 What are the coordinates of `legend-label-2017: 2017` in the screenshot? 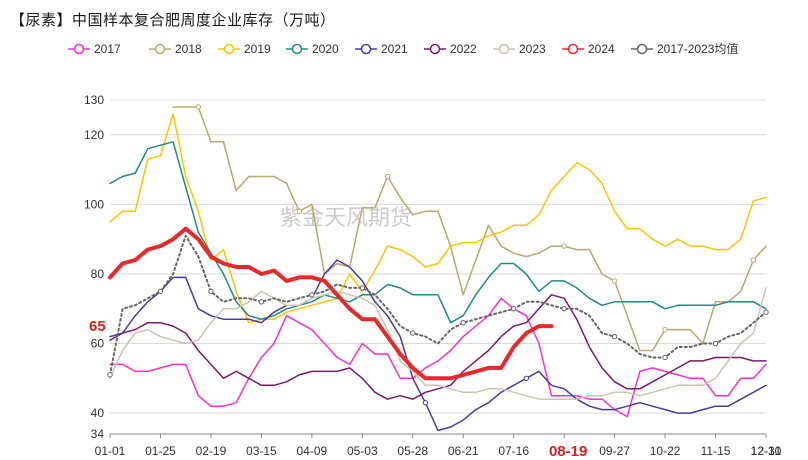 It's located at (107, 49).